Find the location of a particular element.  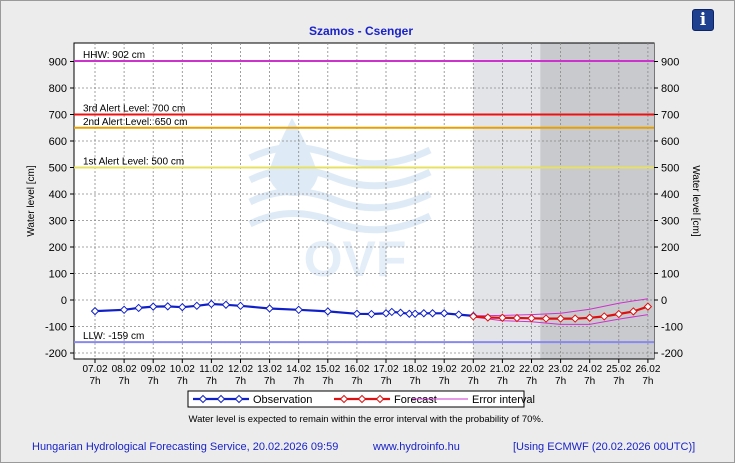

x-tick-label-date: 18.02 is located at coordinates (415, 369).